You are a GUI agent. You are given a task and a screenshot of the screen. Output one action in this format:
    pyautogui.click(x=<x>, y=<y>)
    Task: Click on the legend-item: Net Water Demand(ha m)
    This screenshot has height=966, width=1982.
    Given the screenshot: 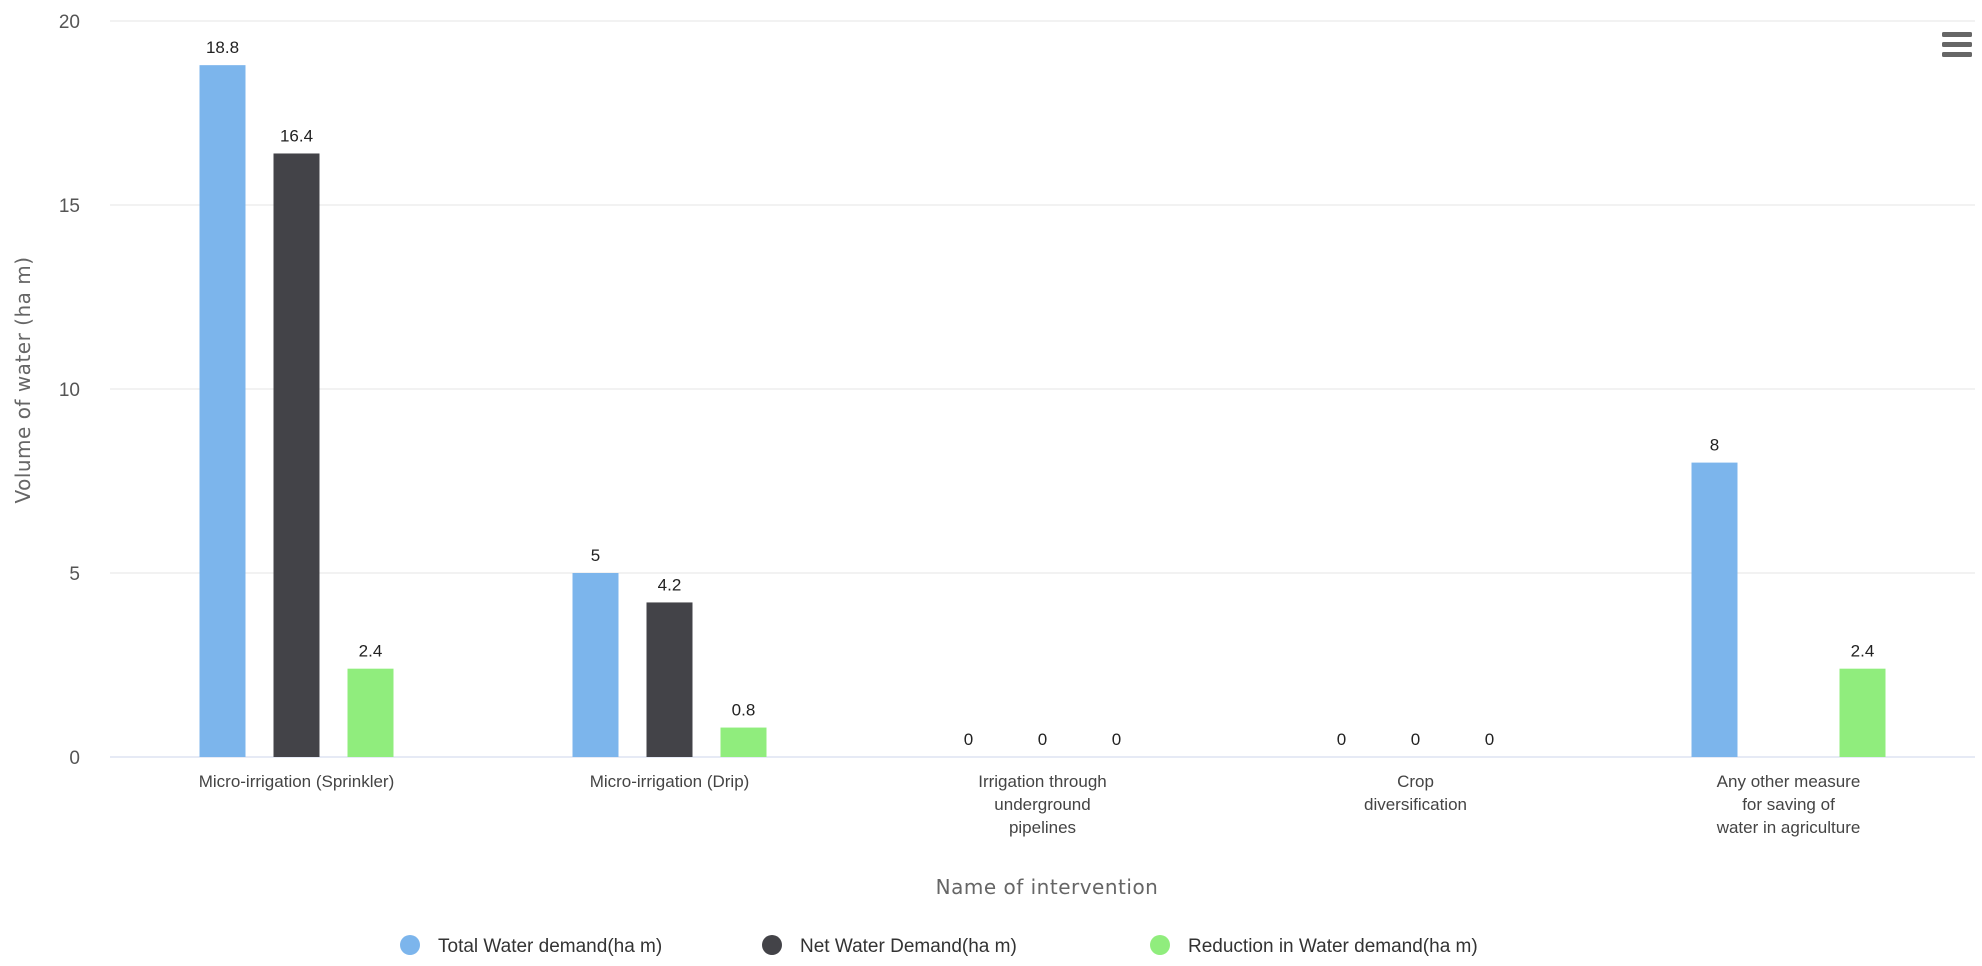 What is the action you would take?
    pyautogui.click(x=889, y=946)
    